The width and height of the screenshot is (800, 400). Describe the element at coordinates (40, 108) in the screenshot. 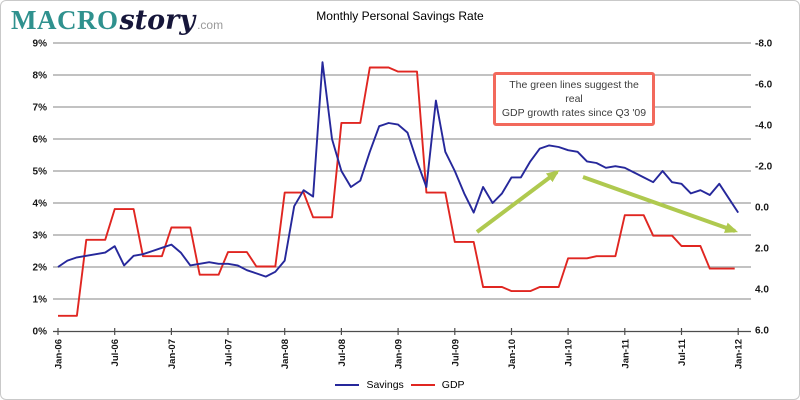

I see `svg-text: 7%` at that location.